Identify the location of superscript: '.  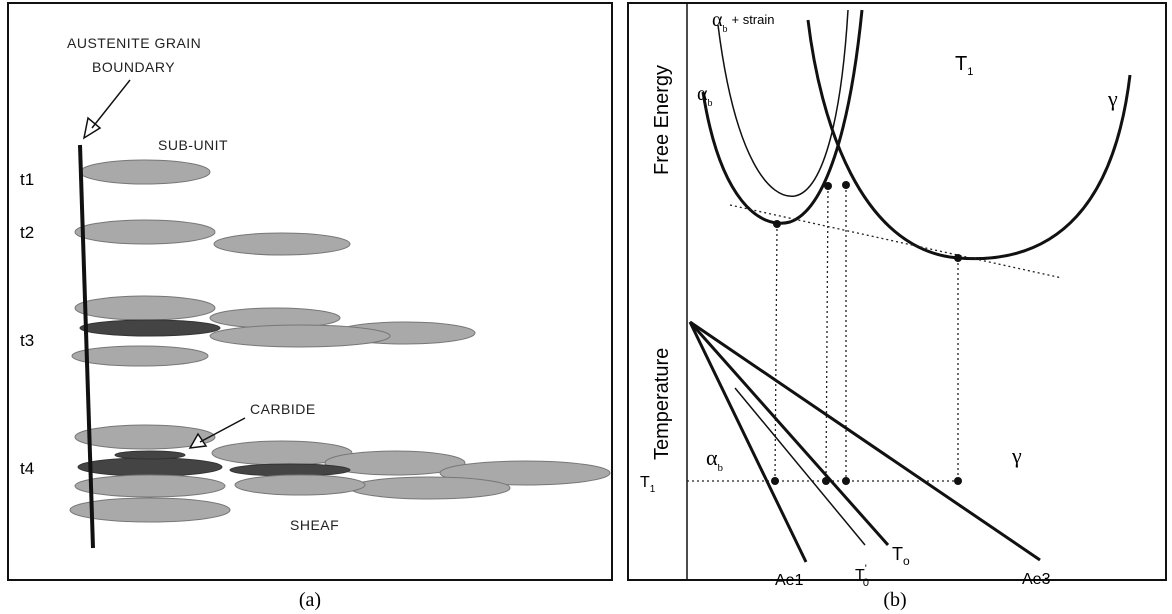
(866, 569).